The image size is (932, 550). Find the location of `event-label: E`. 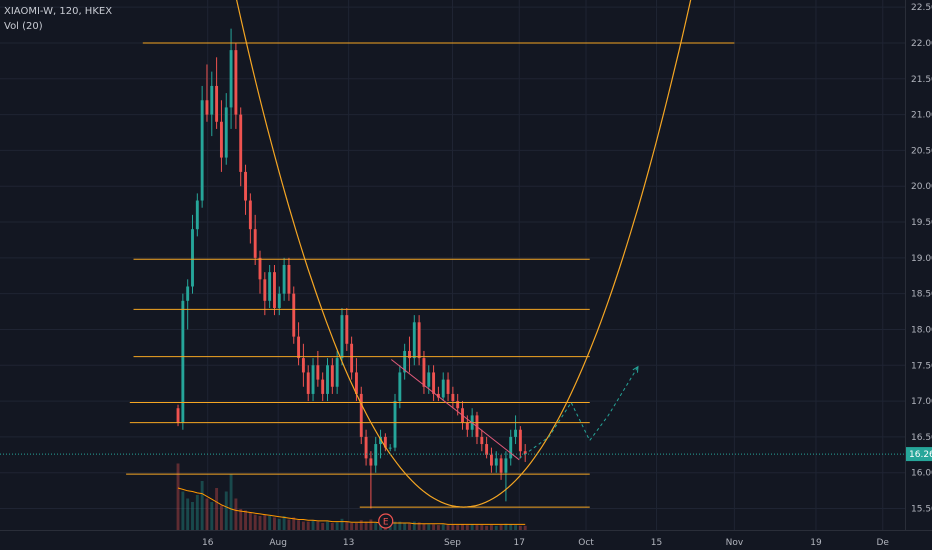

event-label: E is located at coordinates (386, 523).